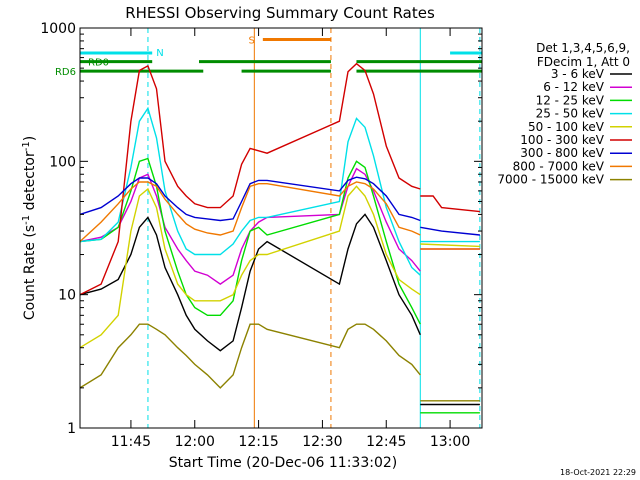 The height and width of the screenshot is (480, 640). I want to click on x-tick-label-2: 12:15, so click(258, 442).